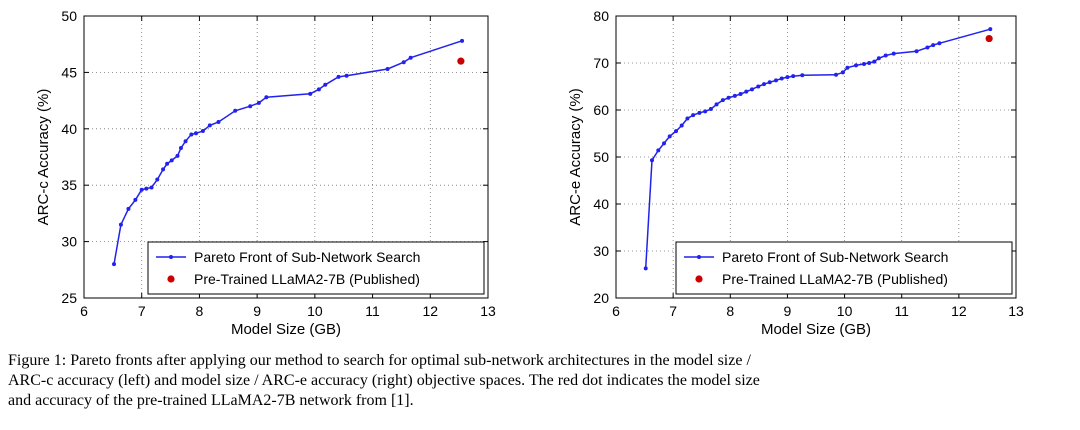  What do you see at coordinates (142, 311) in the screenshot?
I see `x-tick-label: 7` at bounding box center [142, 311].